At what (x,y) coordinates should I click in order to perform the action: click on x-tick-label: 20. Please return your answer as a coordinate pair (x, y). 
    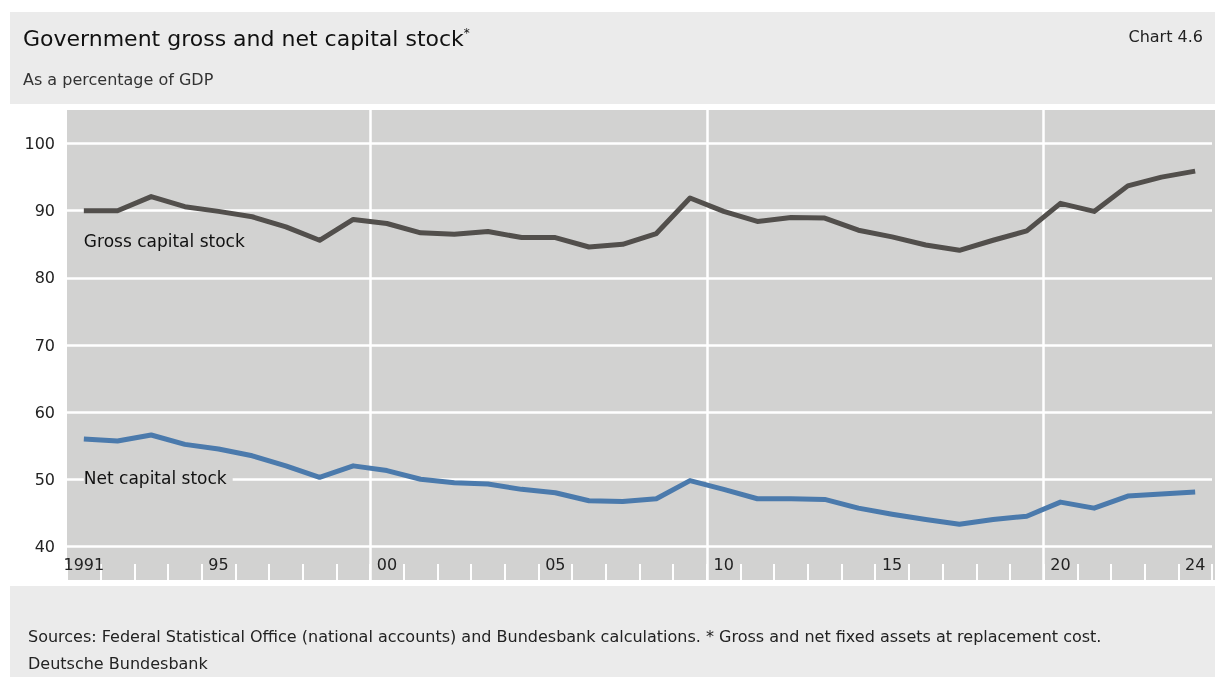
    Looking at the image, I should click on (1060, 564).